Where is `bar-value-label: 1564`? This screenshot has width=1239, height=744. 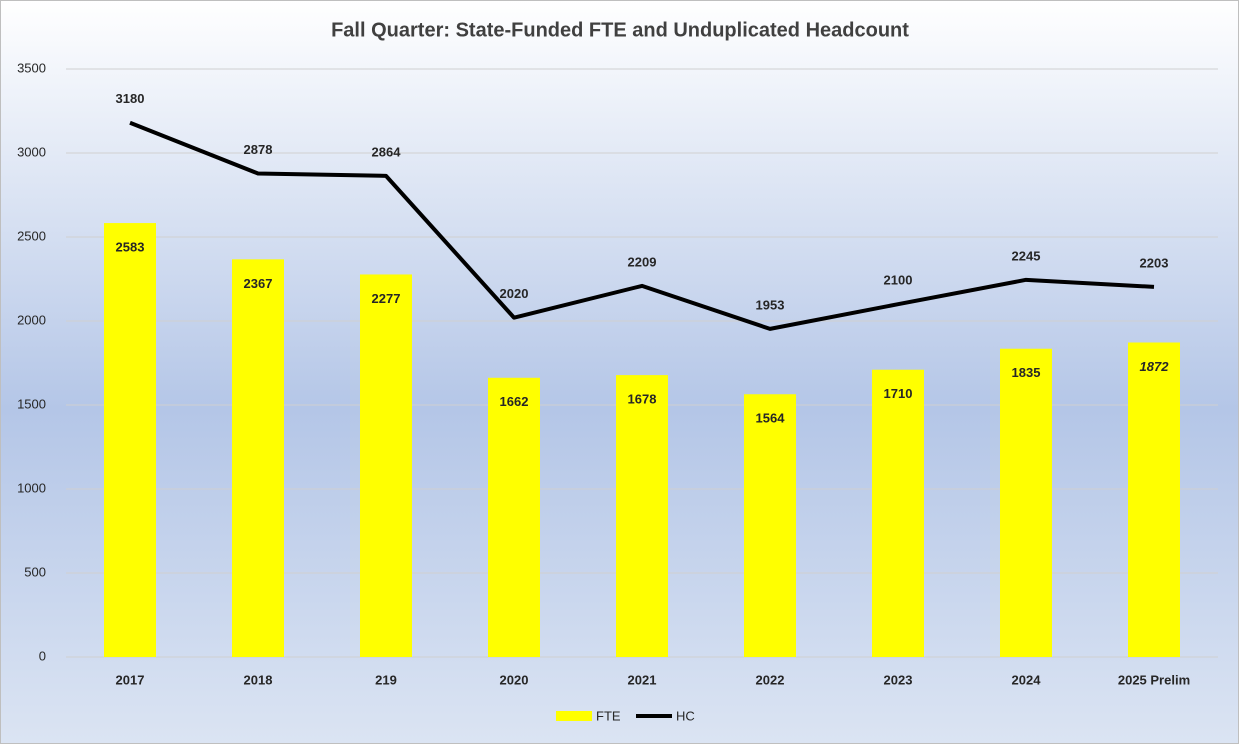 bar-value-label: 1564 is located at coordinates (771, 418).